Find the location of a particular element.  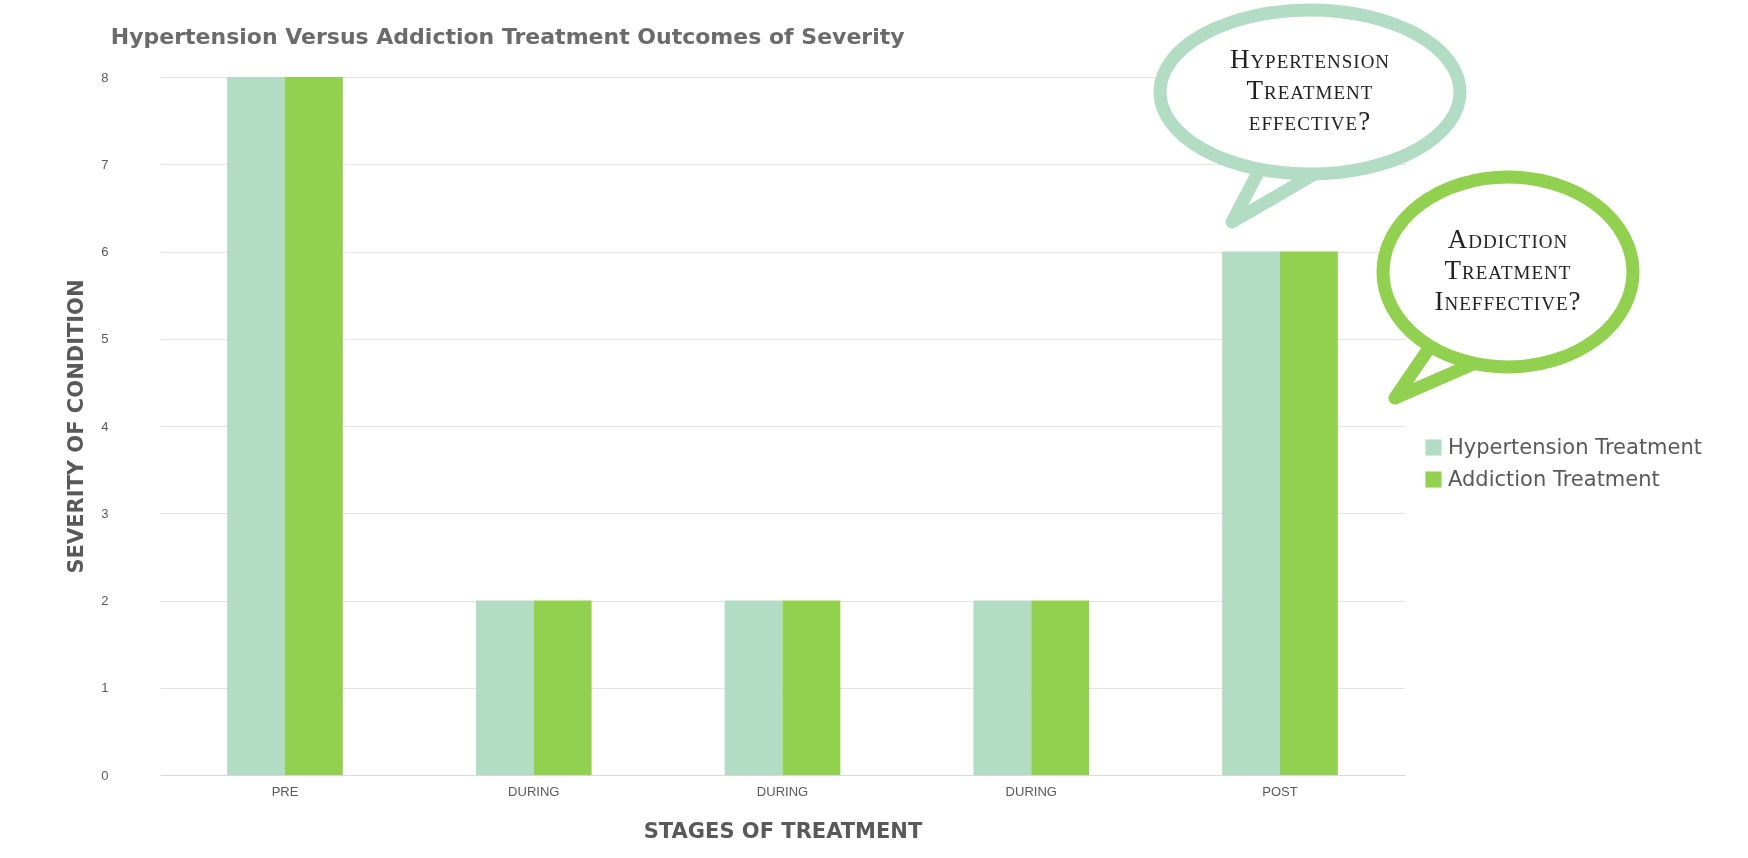

legend-label: Addiction Treatment is located at coordinates (1554, 478).